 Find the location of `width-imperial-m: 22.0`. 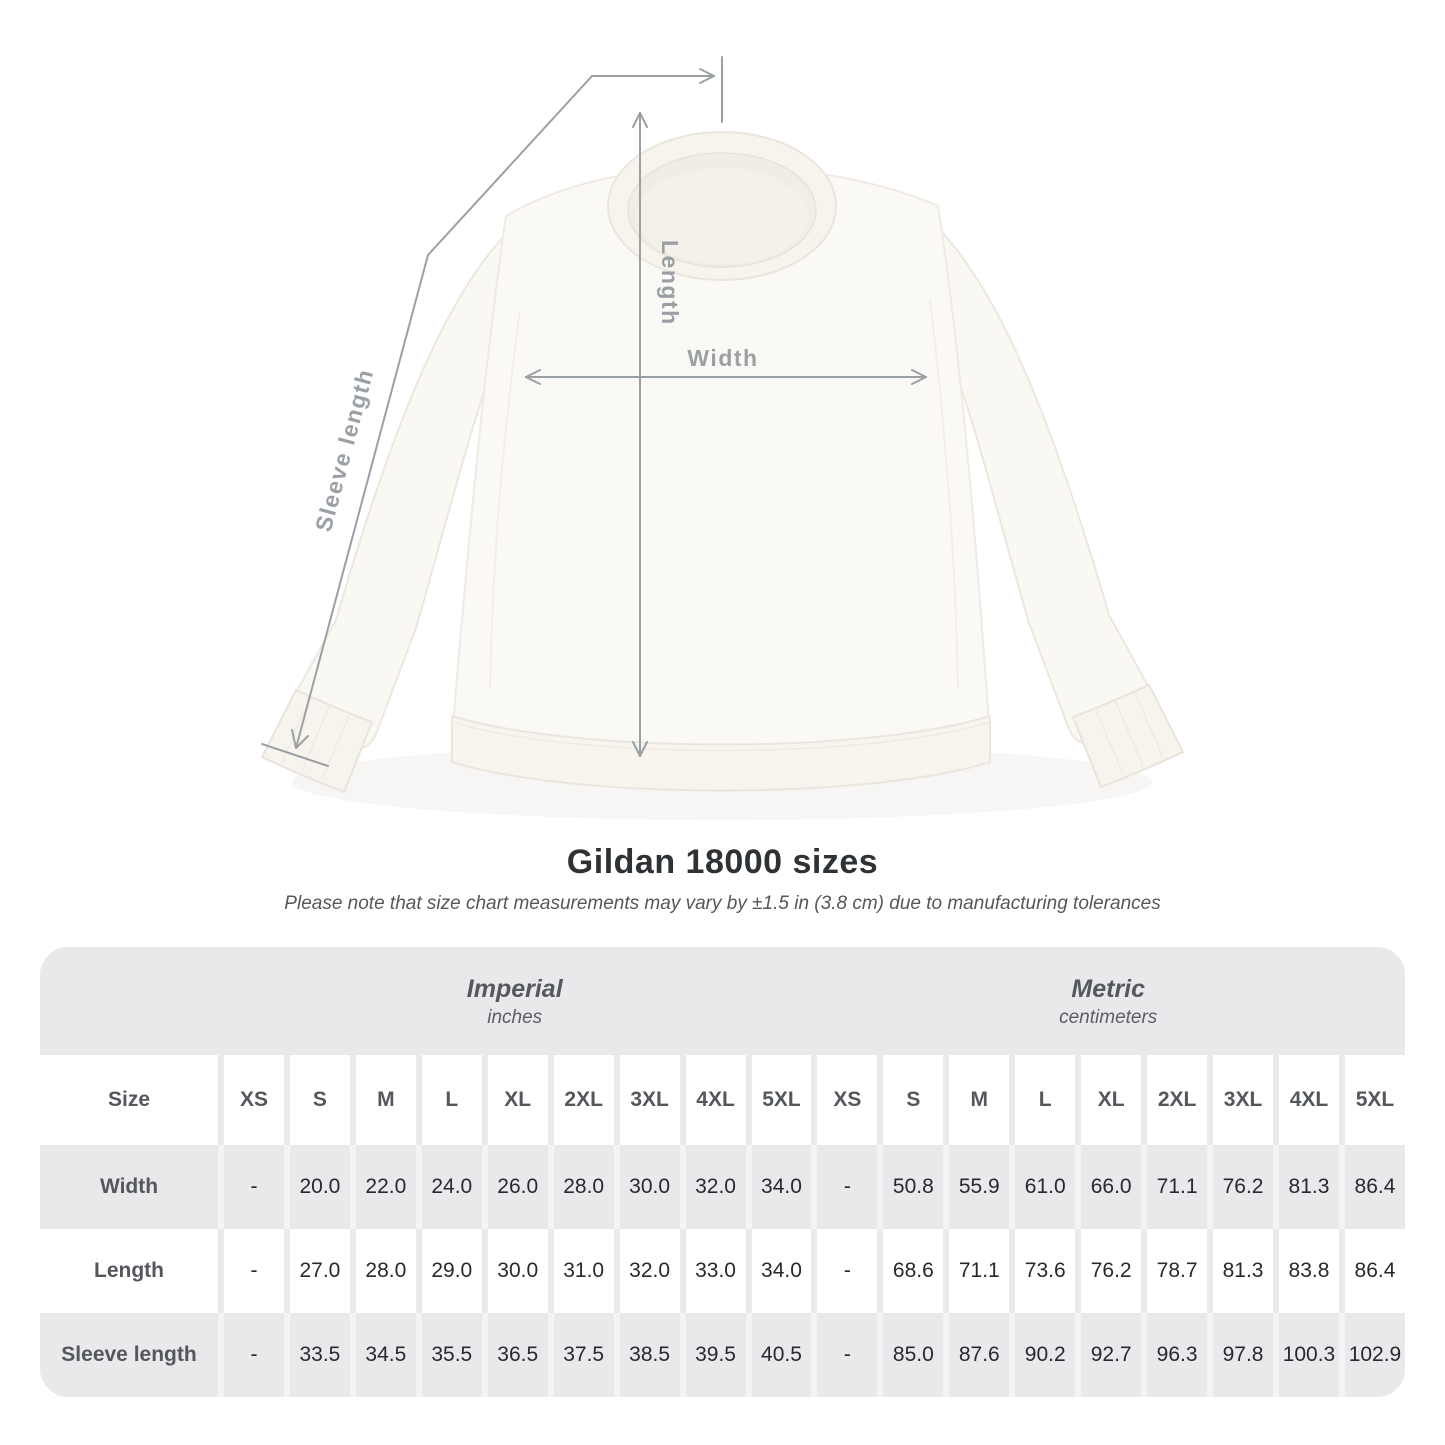

width-imperial-m: 22.0 is located at coordinates (382, 1187).